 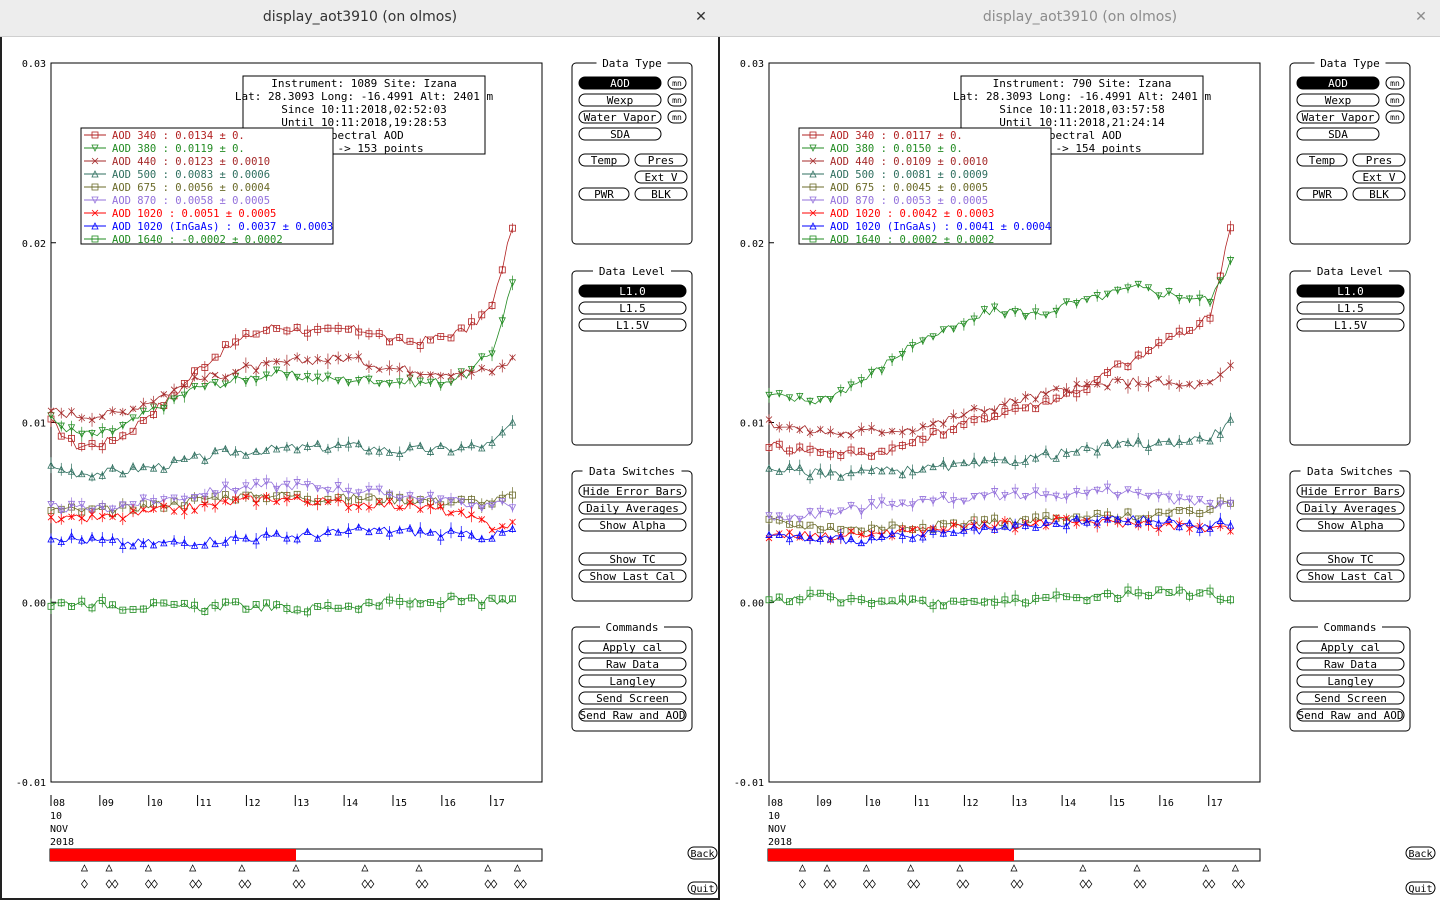 I want to click on aod-mn-button: mn, so click(x=677, y=83).